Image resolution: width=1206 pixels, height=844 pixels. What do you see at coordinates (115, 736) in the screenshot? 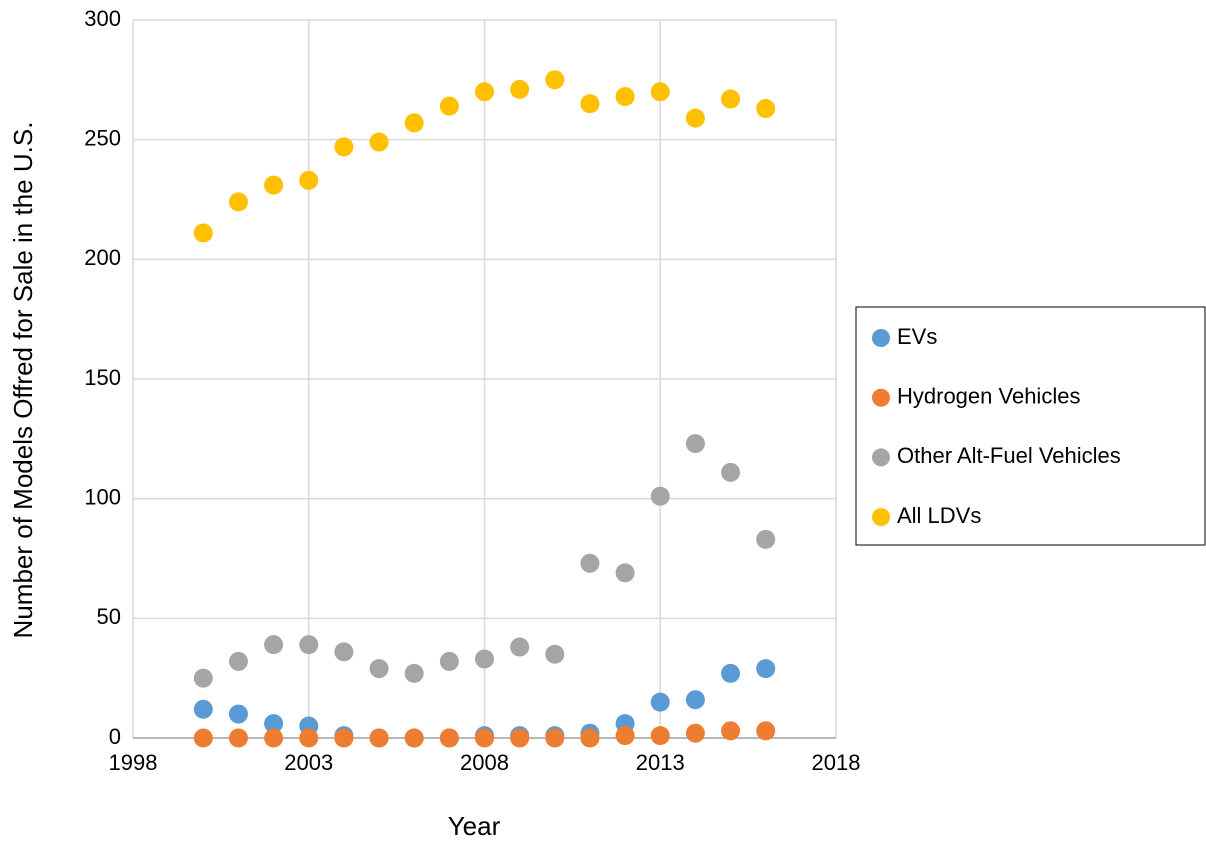
I see `y-tick-label: 0` at bounding box center [115, 736].